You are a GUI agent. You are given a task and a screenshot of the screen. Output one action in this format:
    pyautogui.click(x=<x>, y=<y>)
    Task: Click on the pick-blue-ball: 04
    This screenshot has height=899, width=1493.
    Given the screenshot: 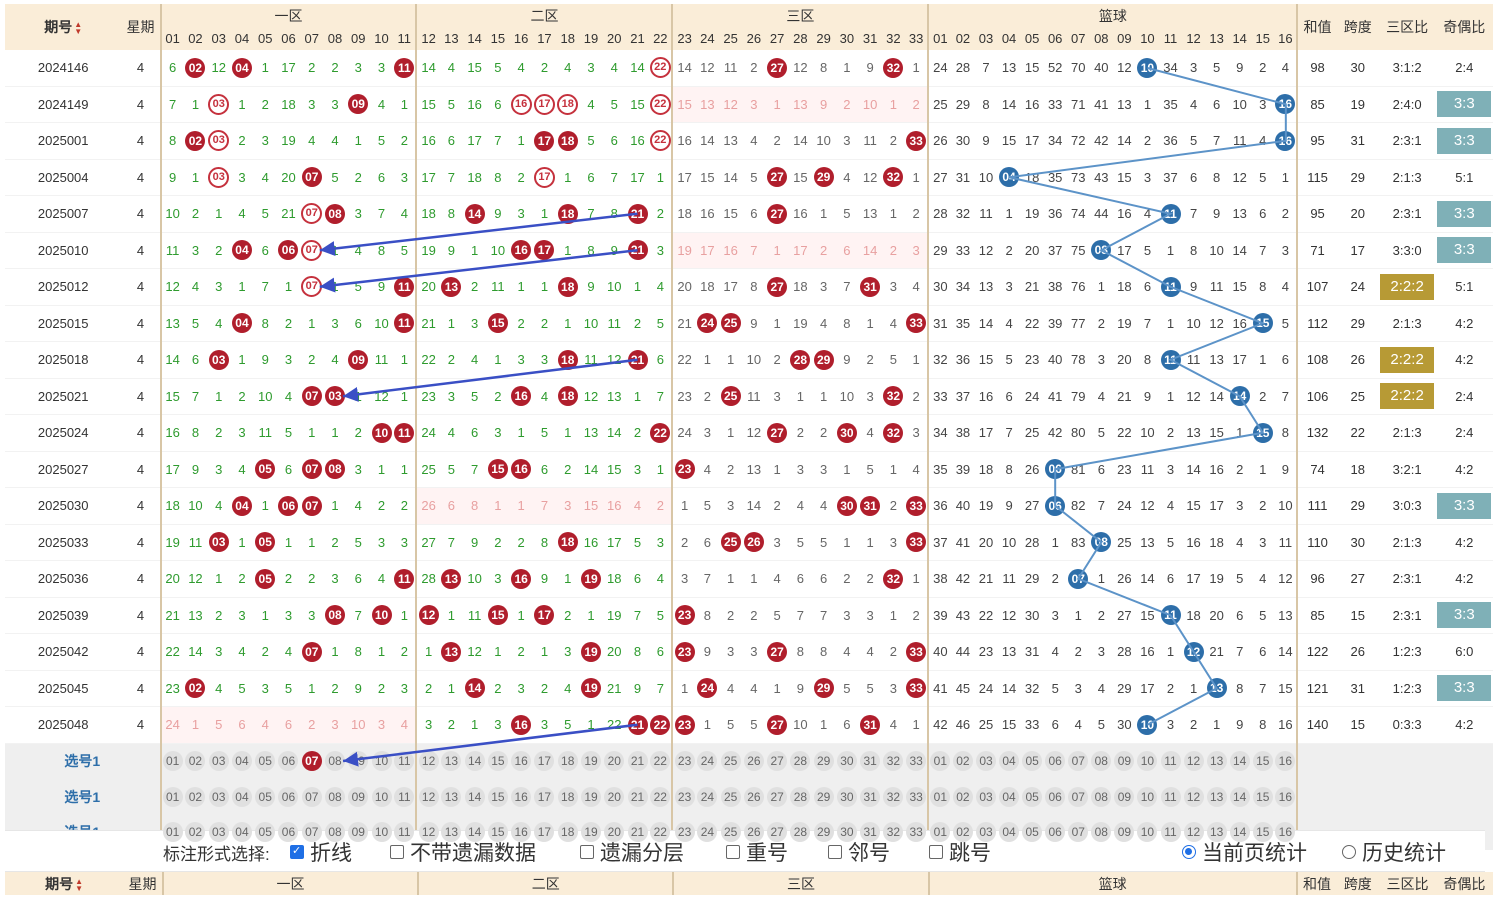 What is the action you would take?
    pyautogui.click(x=1009, y=796)
    